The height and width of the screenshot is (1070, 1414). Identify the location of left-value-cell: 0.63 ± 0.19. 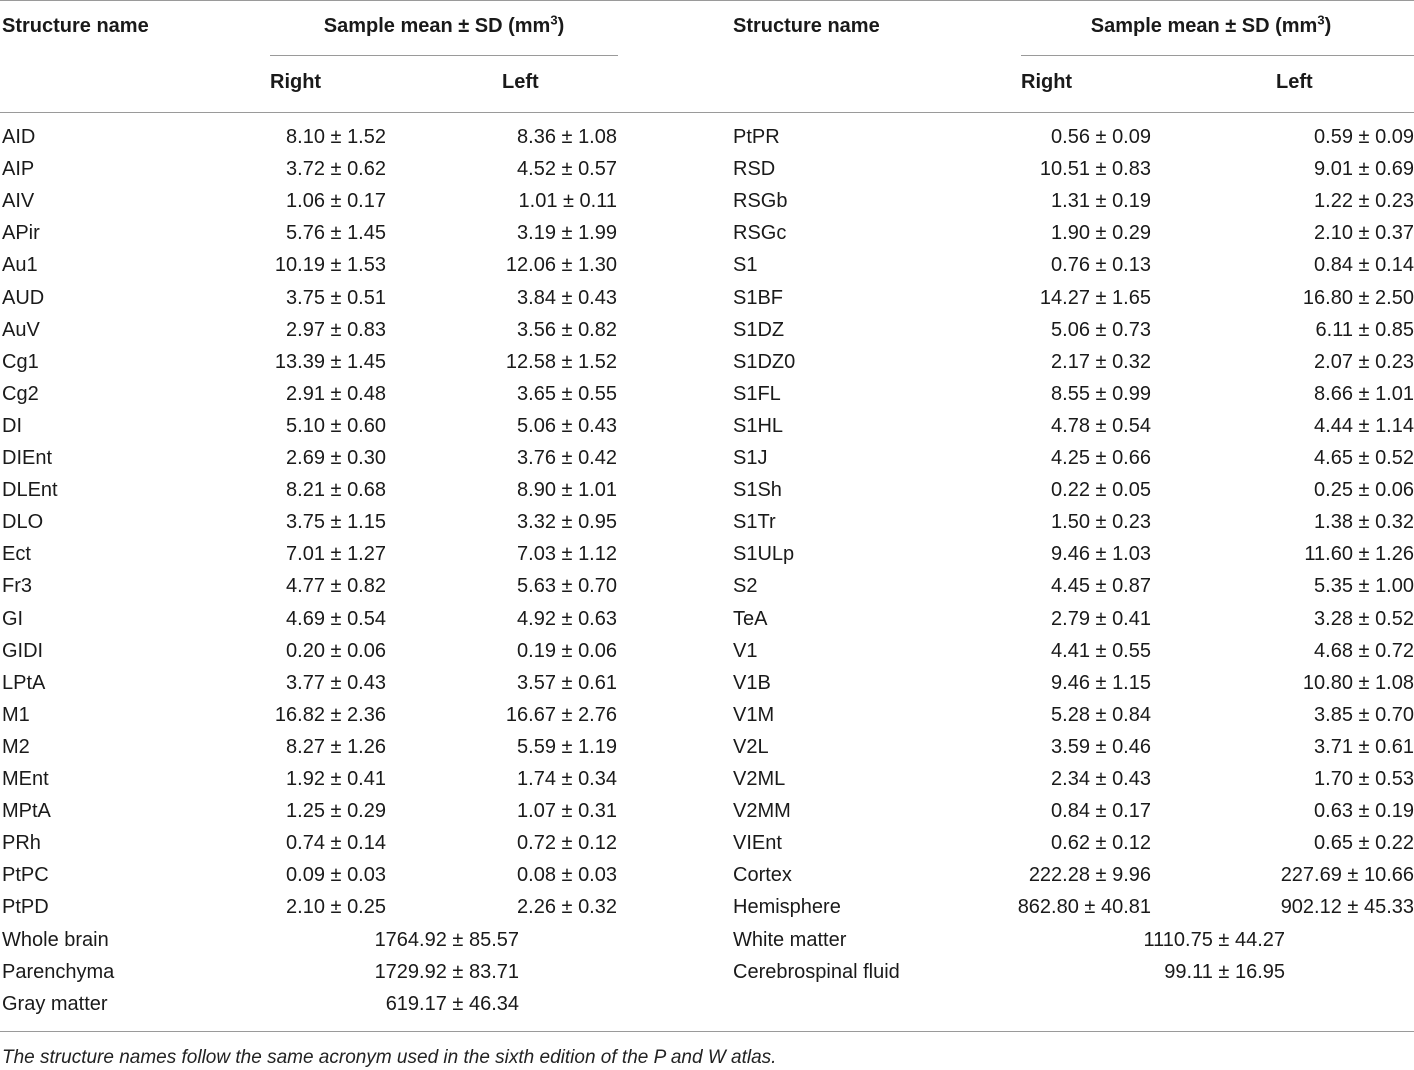
(1364, 811).